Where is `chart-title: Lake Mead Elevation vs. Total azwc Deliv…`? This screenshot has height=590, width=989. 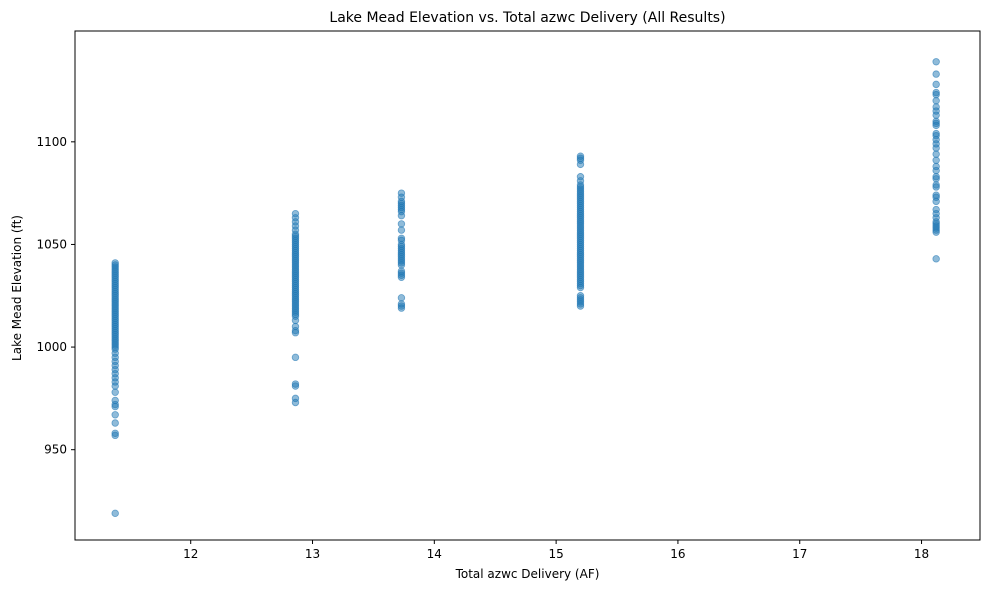
chart-title: Lake Mead Elevation vs. Total azwc Deliv… is located at coordinates (527, 18).